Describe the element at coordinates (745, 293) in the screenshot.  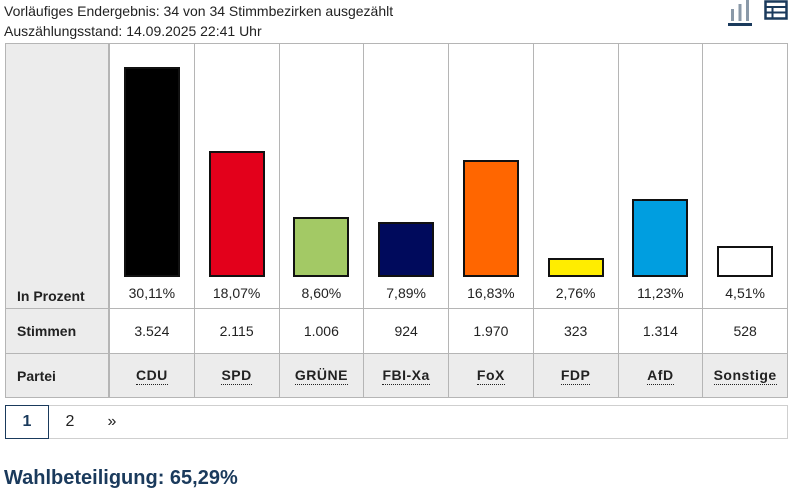
I see `percent-label: 4,51%` at that location.